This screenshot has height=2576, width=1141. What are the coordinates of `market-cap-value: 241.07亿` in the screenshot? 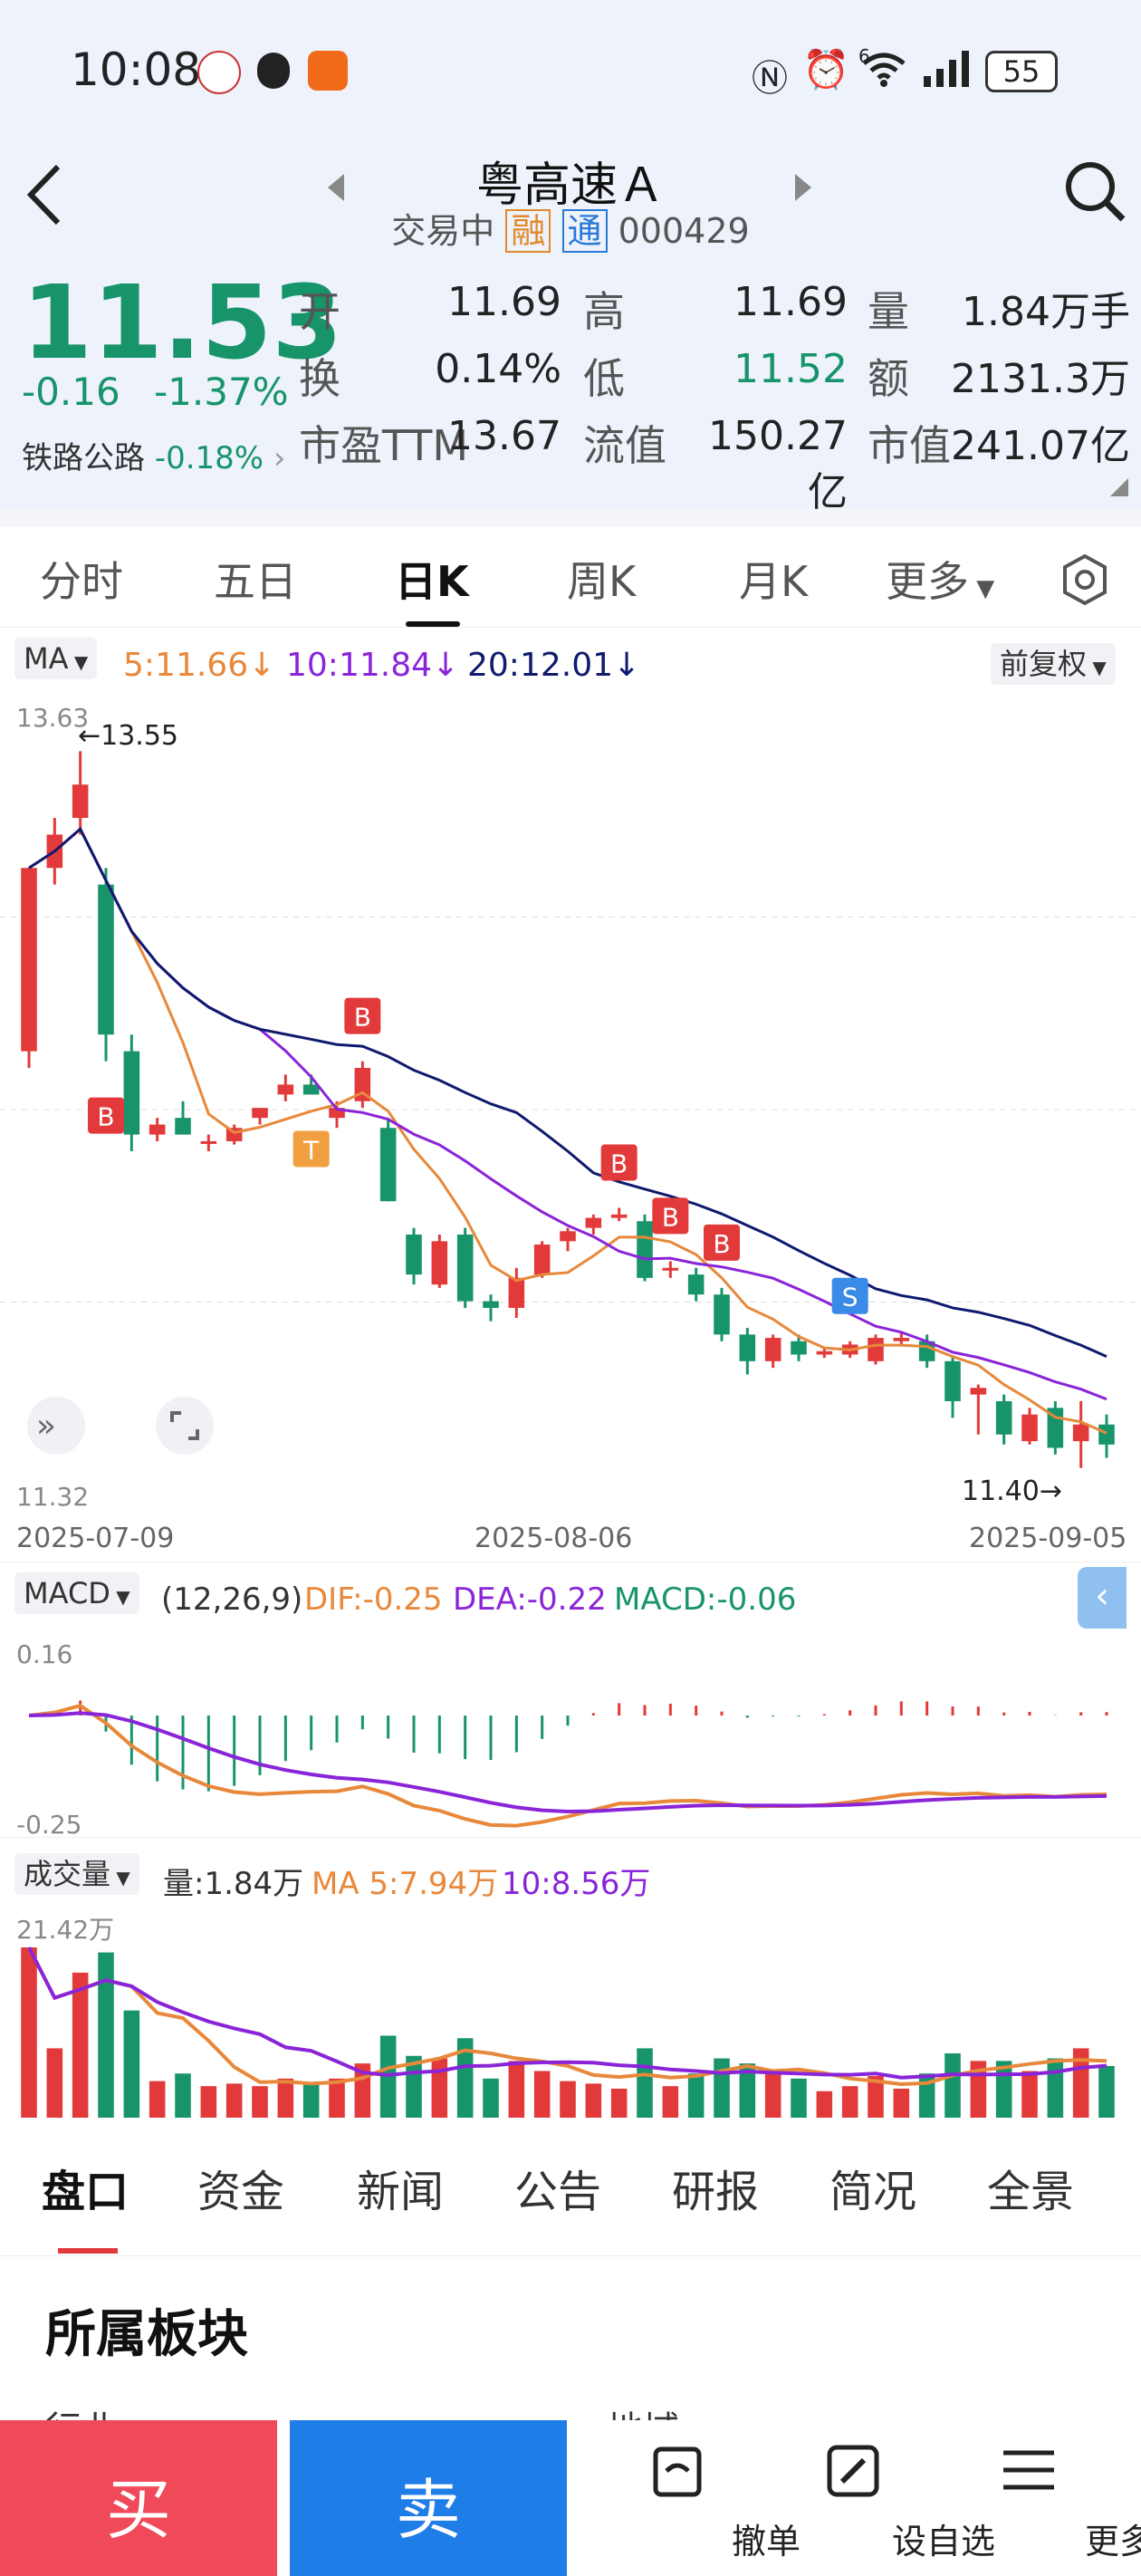 It's located at (1040, 446).